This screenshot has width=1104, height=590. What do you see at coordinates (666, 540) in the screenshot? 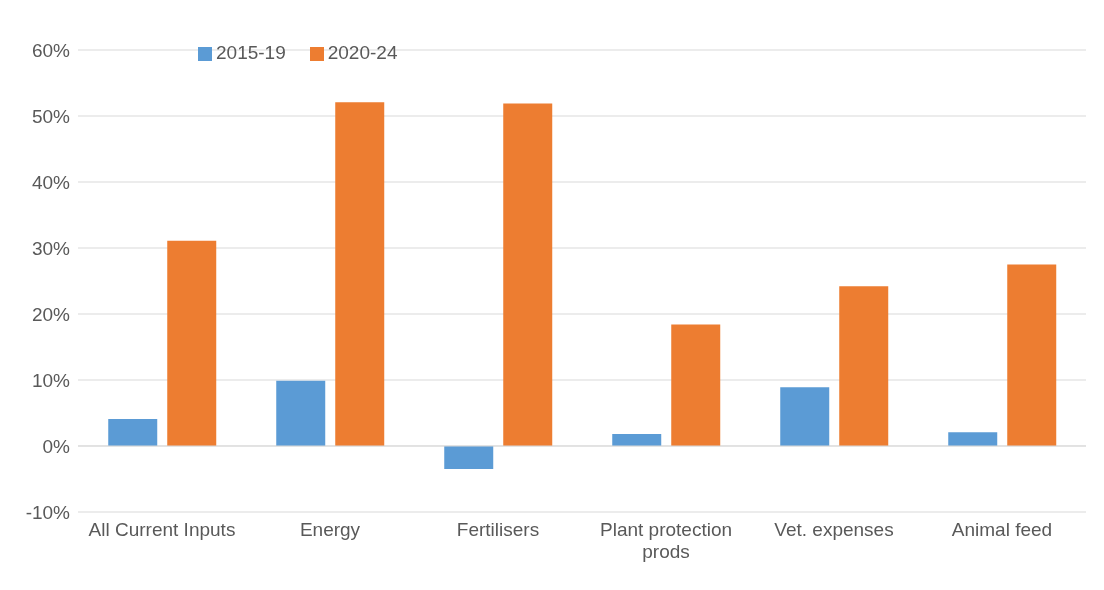
I see `x-tick-label: Plant protection prods` at bounding box center [666, 540].